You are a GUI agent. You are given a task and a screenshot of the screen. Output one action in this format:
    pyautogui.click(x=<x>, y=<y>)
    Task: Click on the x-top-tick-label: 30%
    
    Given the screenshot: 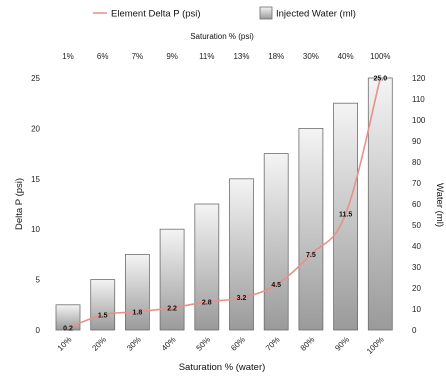 What is the action you would take?
    pyautogui.click(x=311, y=56)
    